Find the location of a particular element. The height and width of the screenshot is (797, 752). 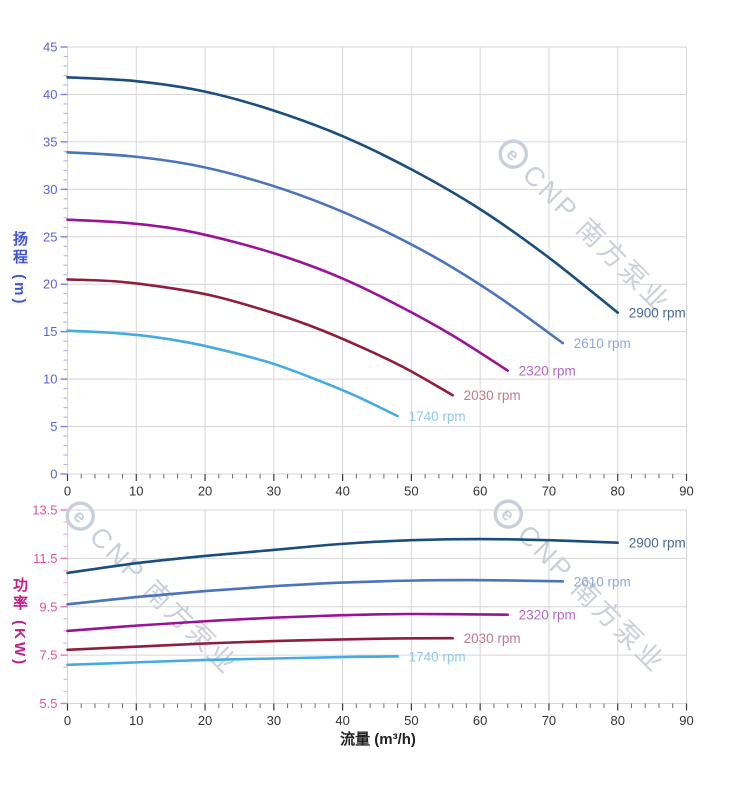

power-curve-2900rpm is located at coordinates (343, 556).